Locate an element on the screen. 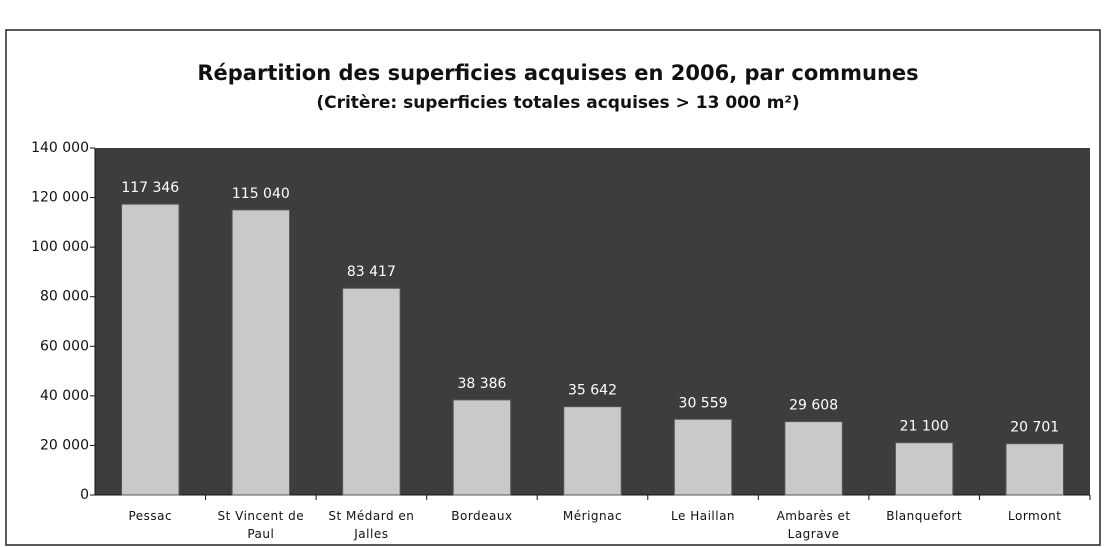 The image size is (1104, 547). x-tick-label: Le Haillan is located at coordinates (703, 516).